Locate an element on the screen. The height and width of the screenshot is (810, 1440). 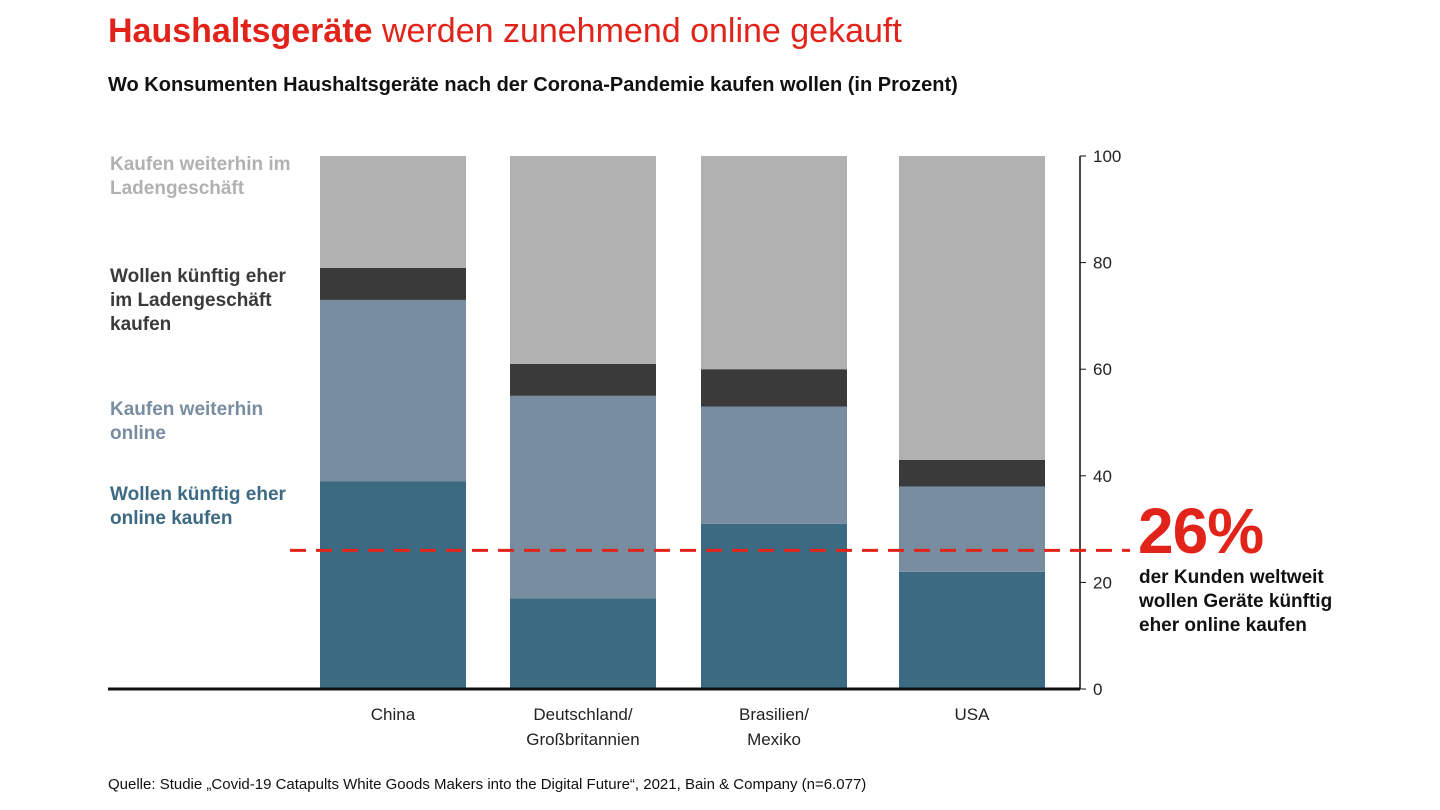
category-label: Großbritannien is located at coordinates (582, 739).